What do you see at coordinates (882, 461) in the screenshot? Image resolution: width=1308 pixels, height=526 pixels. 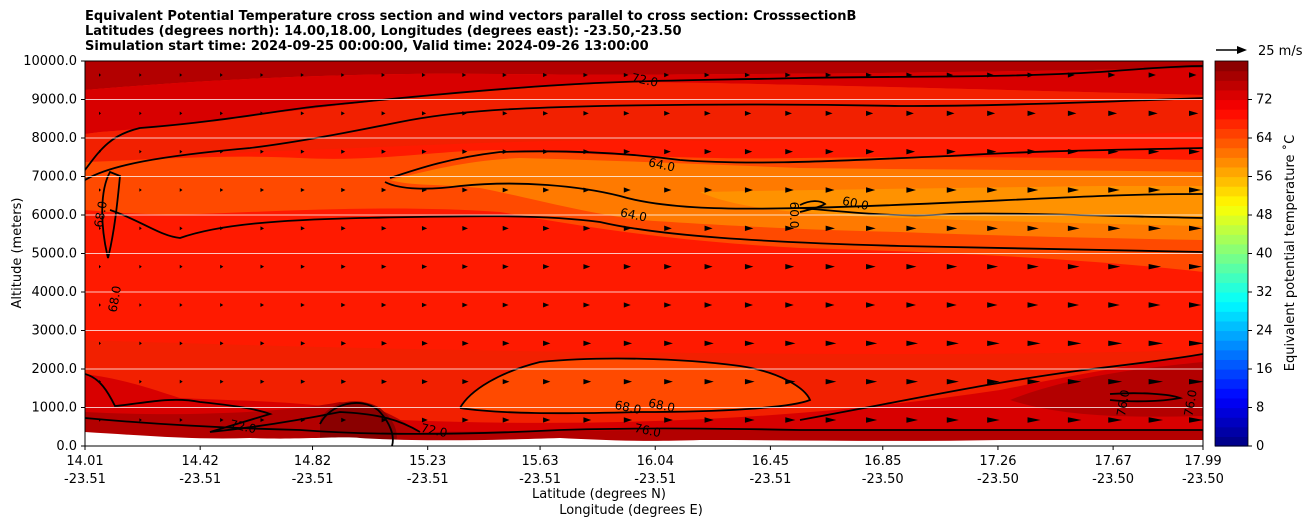 I see `x-tick-label-lat: 16.85` at bounding box center [882, 461].